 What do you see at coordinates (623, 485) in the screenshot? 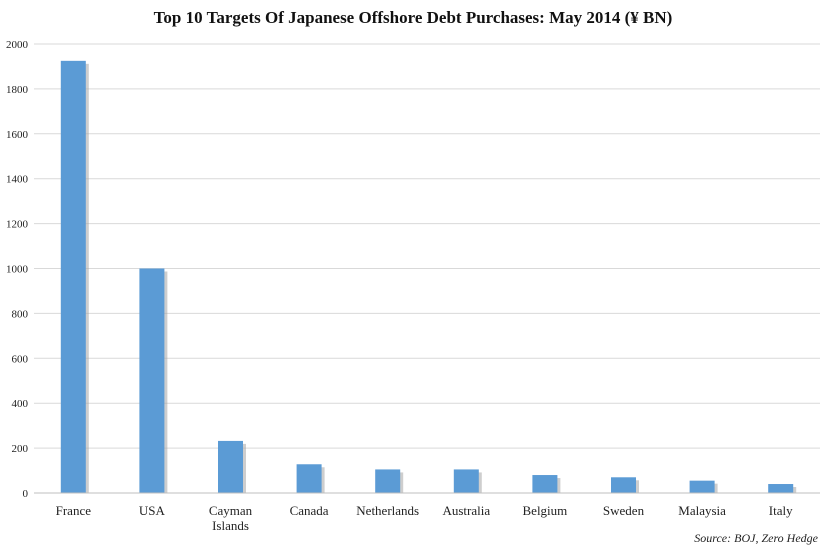
I see `bar-sweden` at bounding box center [623, 485].